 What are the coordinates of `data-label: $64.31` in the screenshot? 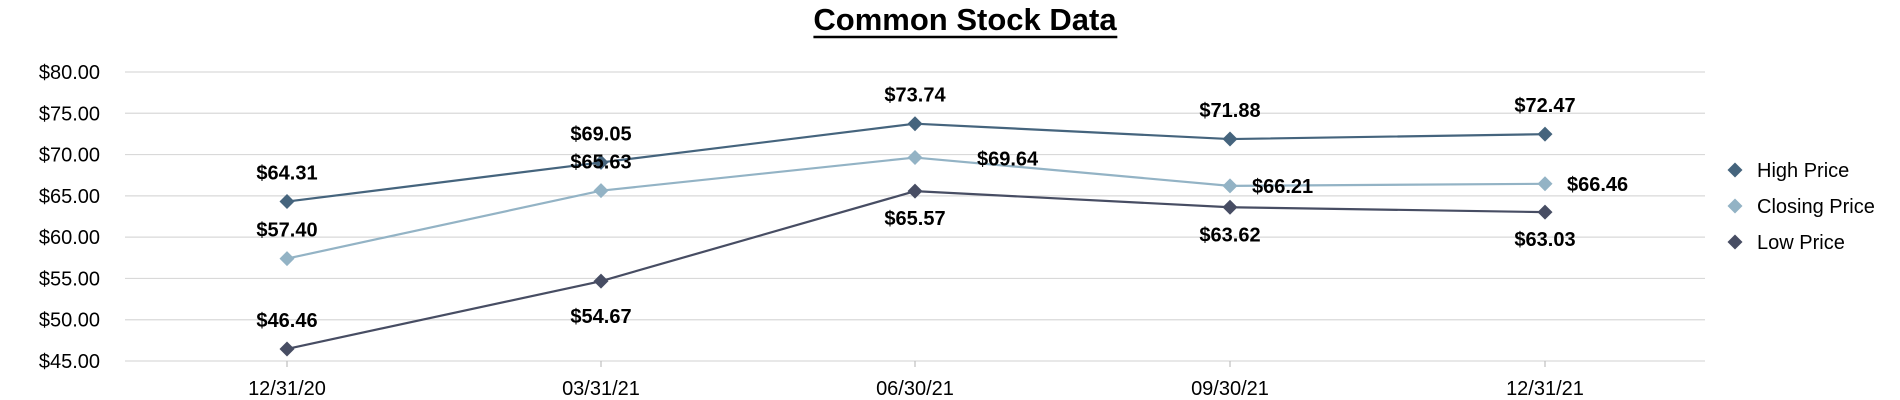 It's located at (286, 174).